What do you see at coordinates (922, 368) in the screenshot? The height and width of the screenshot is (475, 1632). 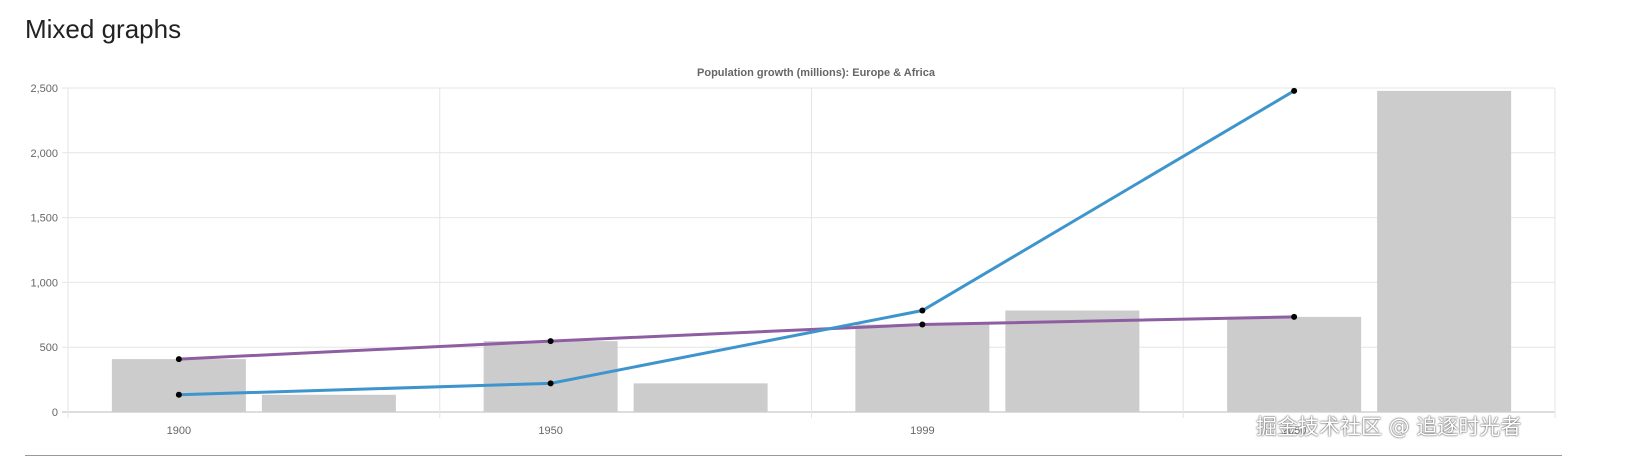 I see `bar-europe-1999` at bounding box center [922, 368].